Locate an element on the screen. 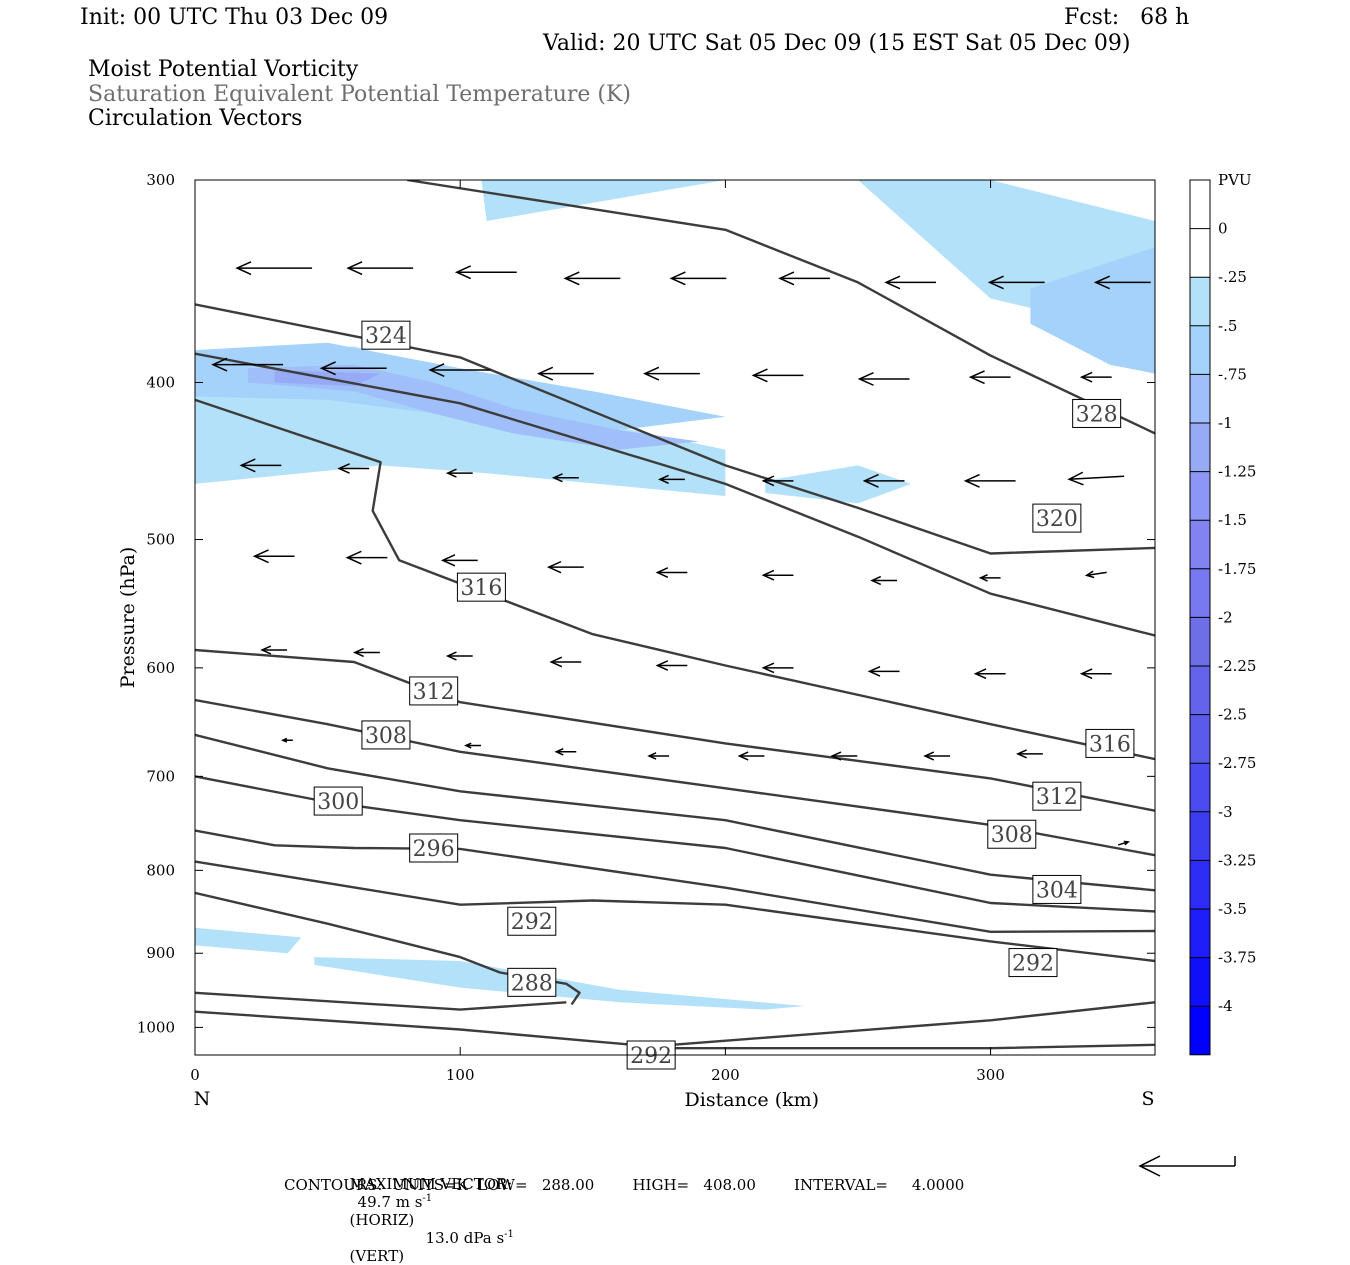 This screenshot has width=1350, height=1265. colorbar-label-12: -3 is located at coordinates (1225, 812).